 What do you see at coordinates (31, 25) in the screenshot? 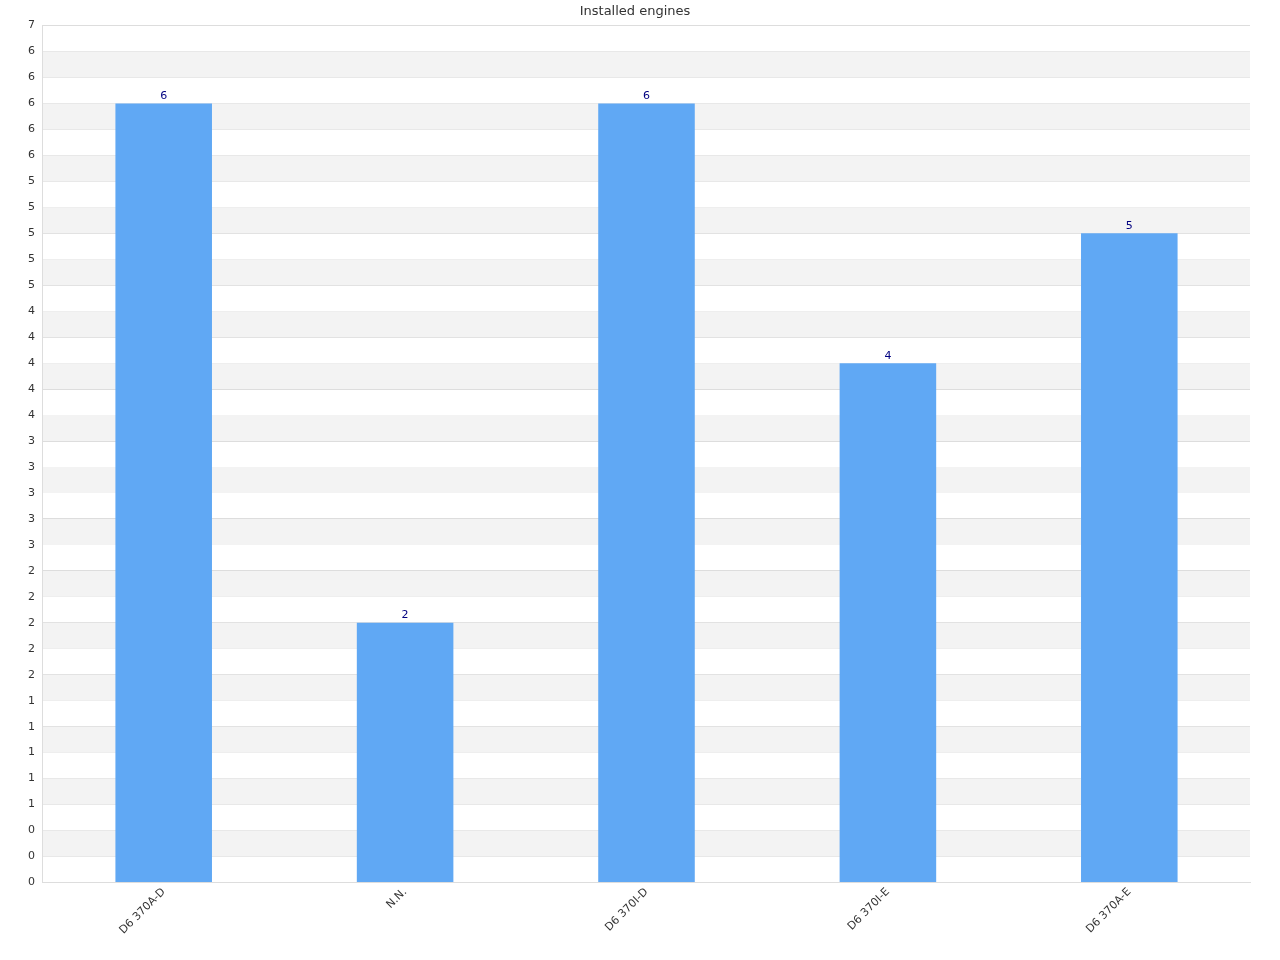
I see `y-tick-label: 7` at bounding box center [31, 25].